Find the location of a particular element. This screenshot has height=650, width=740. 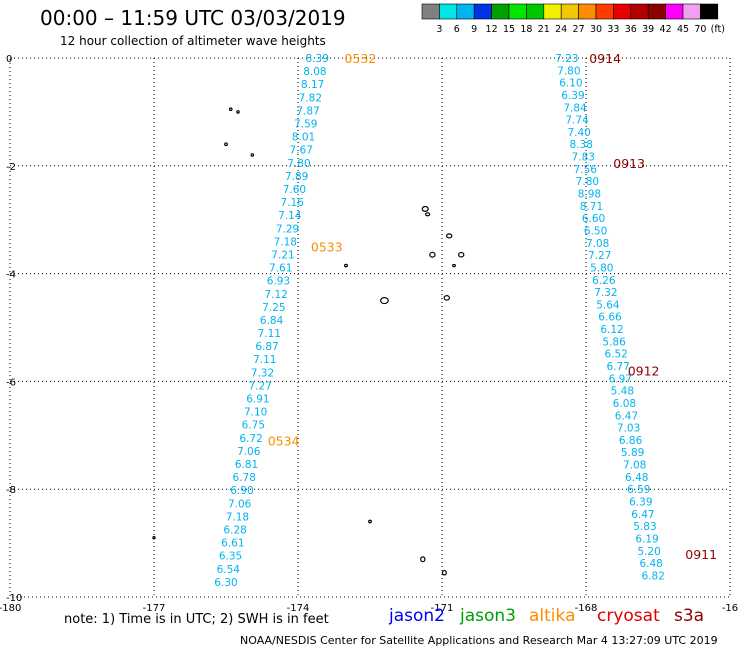

swh-value-s3a: 6.08 is located at coordinates (624, 404).